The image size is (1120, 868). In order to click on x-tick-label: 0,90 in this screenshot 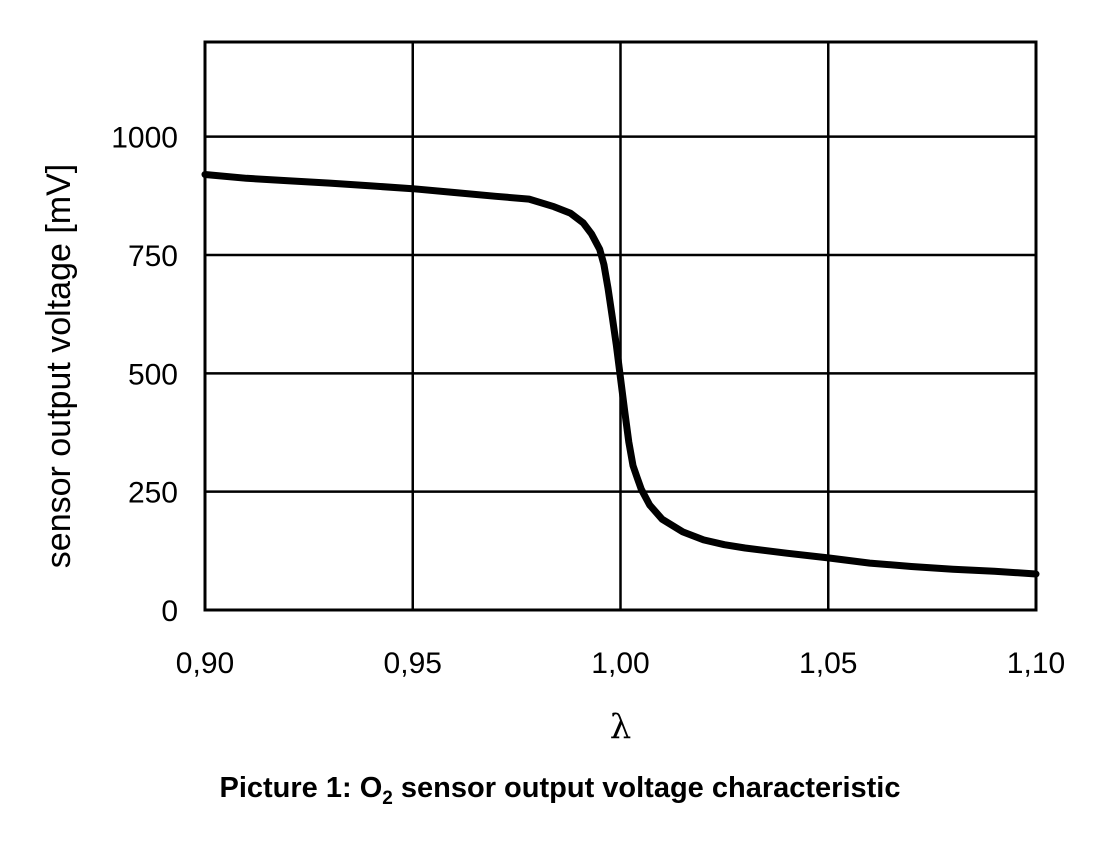, I will do `click(205, 663)`.